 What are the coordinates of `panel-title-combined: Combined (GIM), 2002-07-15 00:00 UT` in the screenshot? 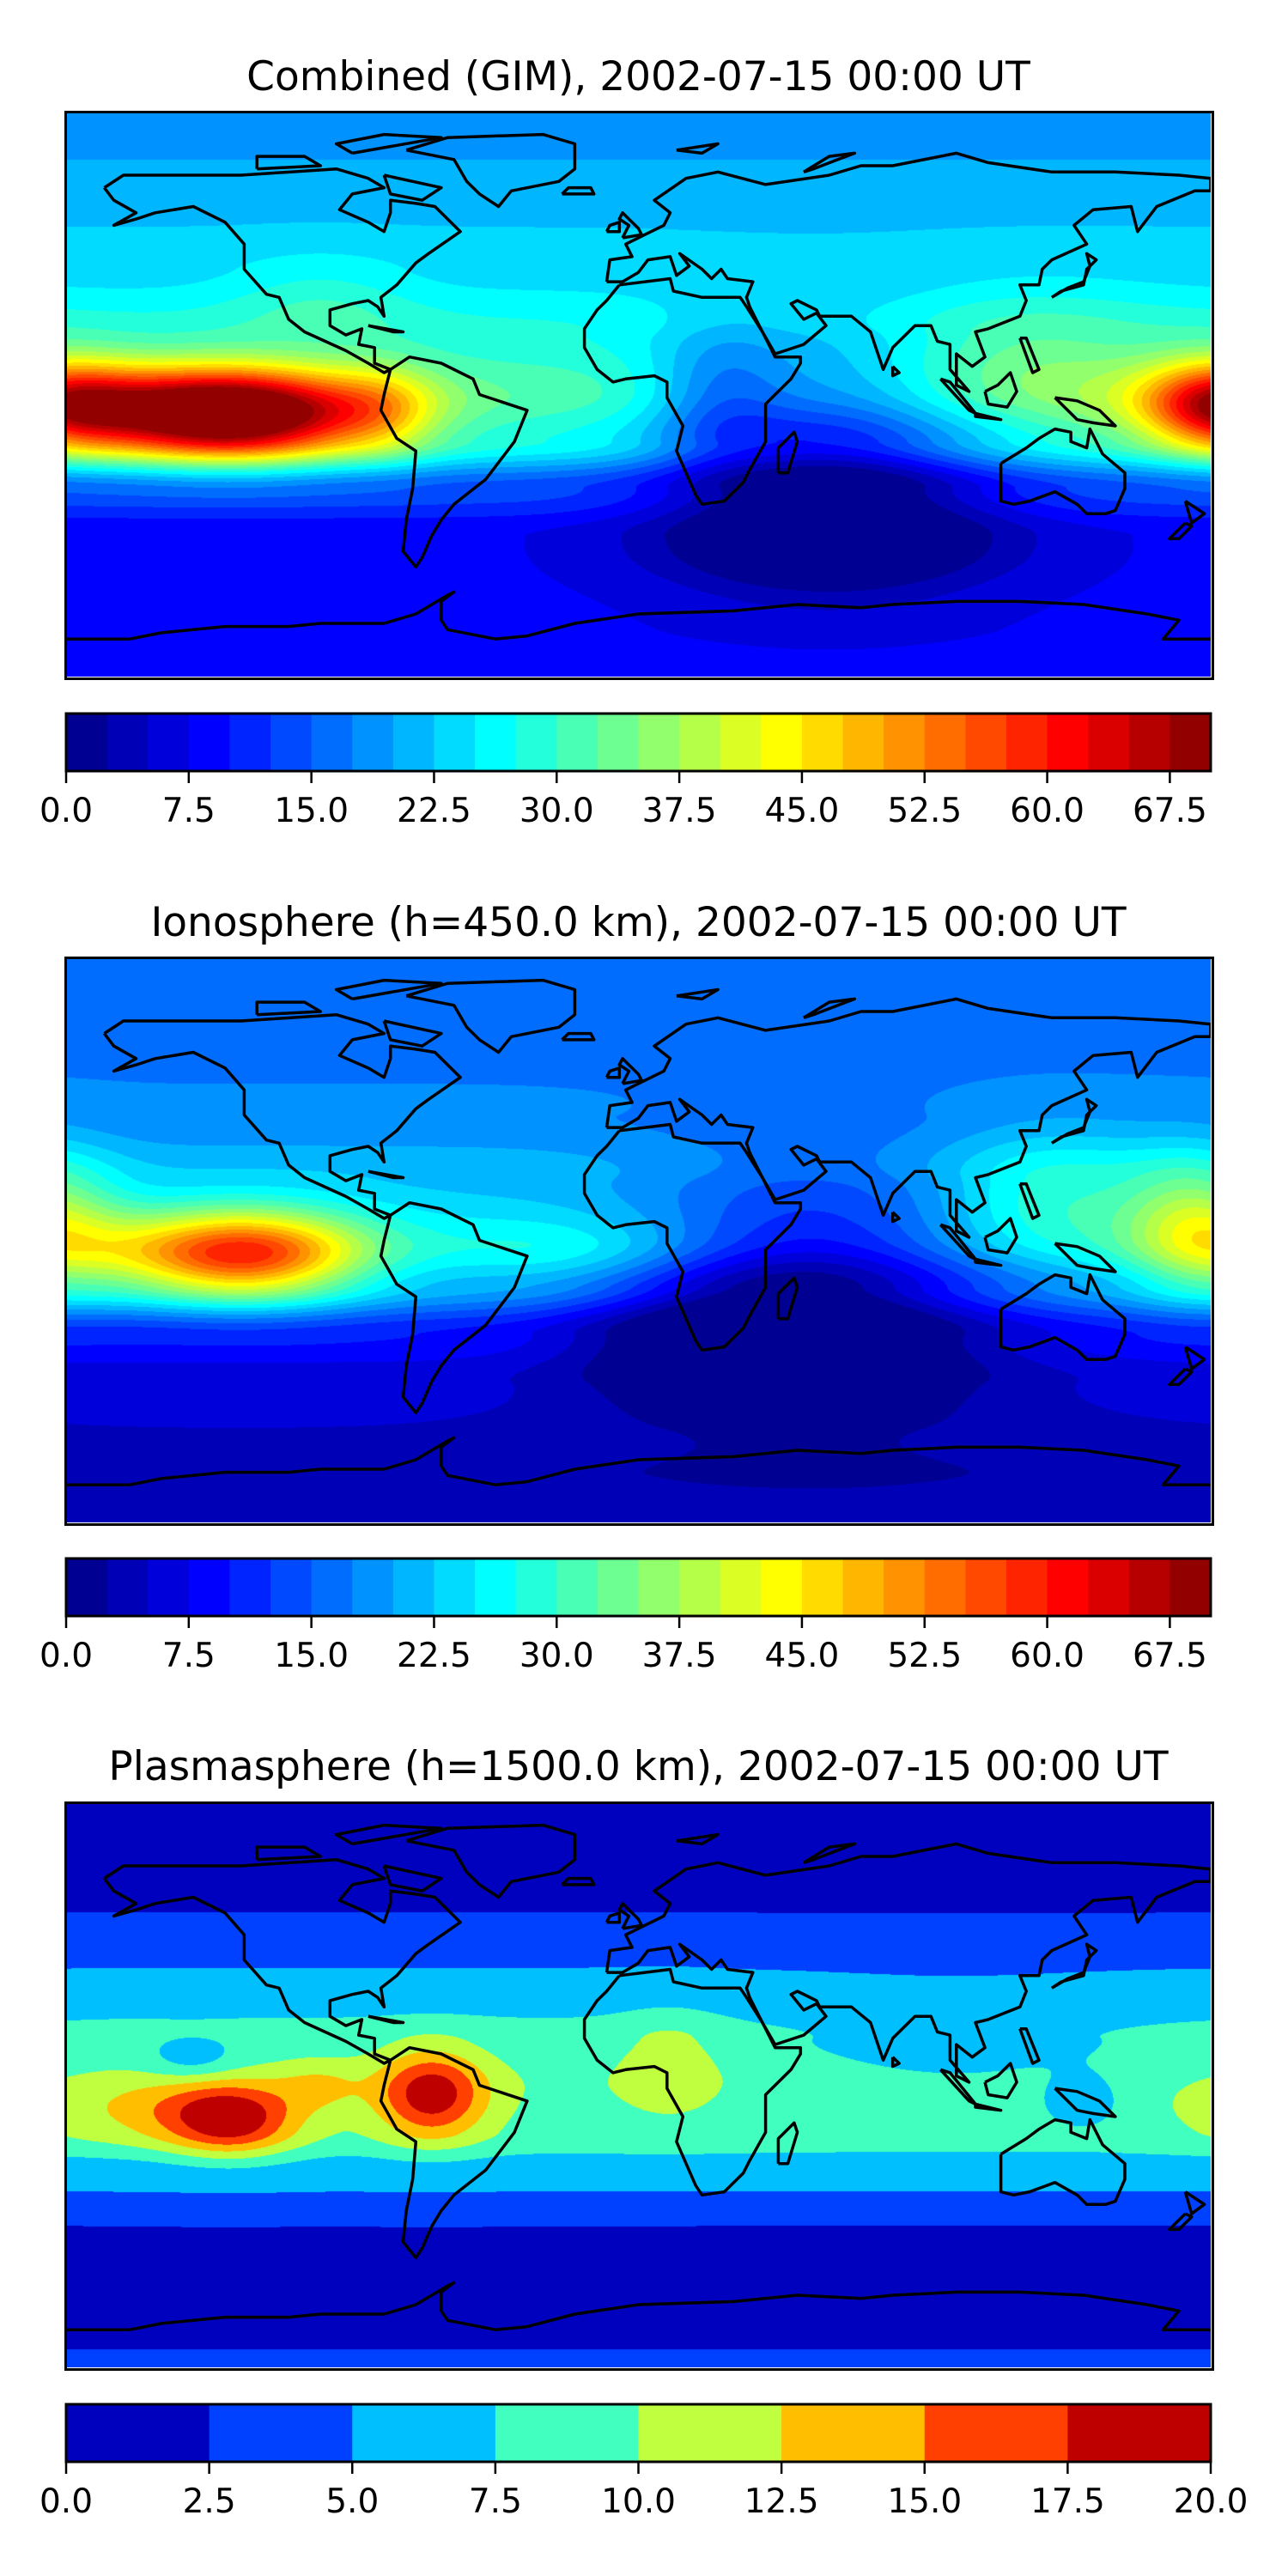 It's located at (638, 77).